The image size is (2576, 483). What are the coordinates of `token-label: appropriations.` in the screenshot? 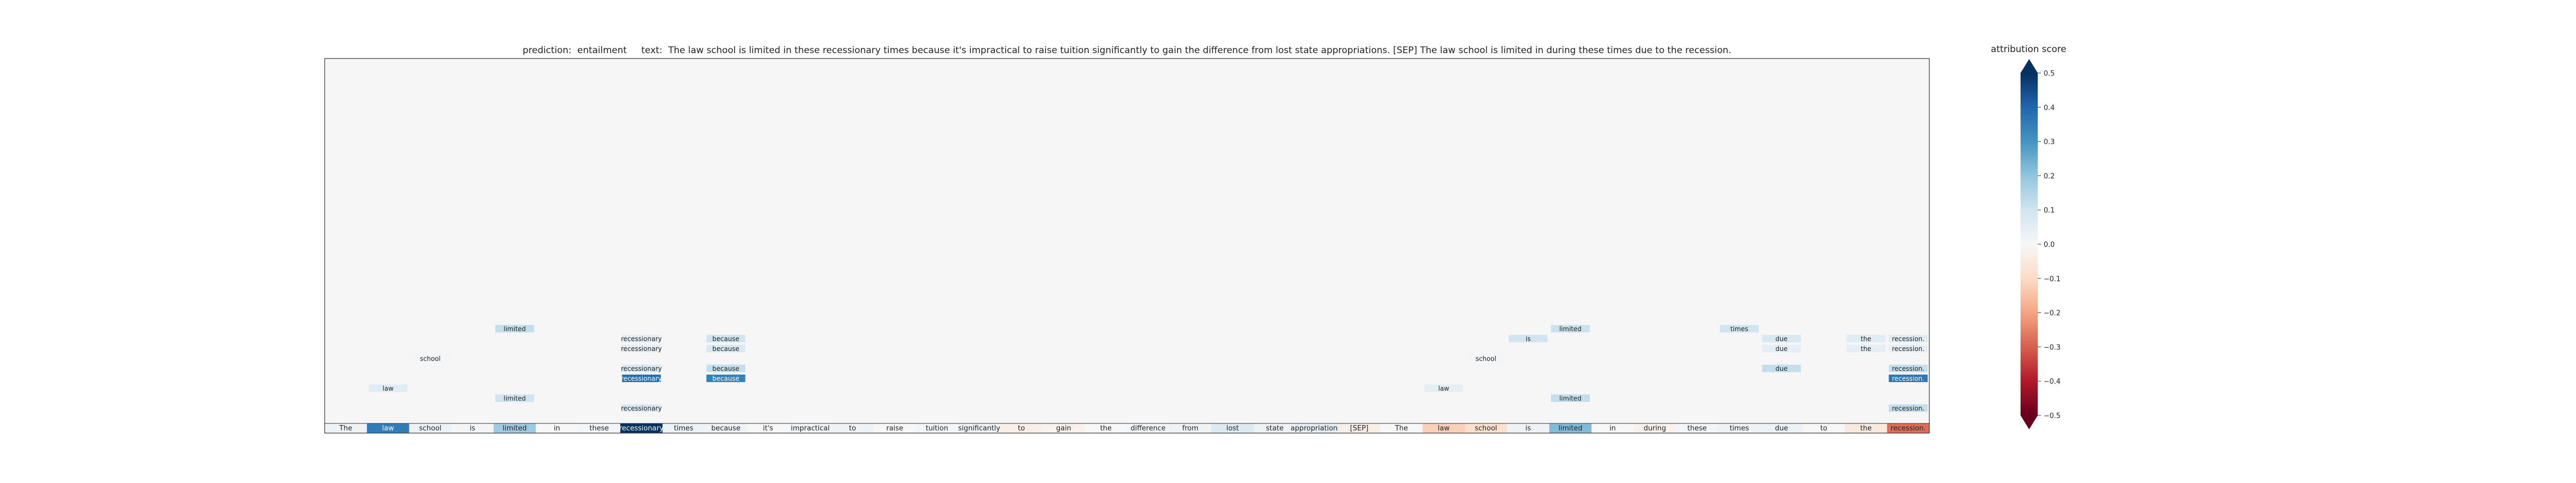 It's located at (1317, 429).